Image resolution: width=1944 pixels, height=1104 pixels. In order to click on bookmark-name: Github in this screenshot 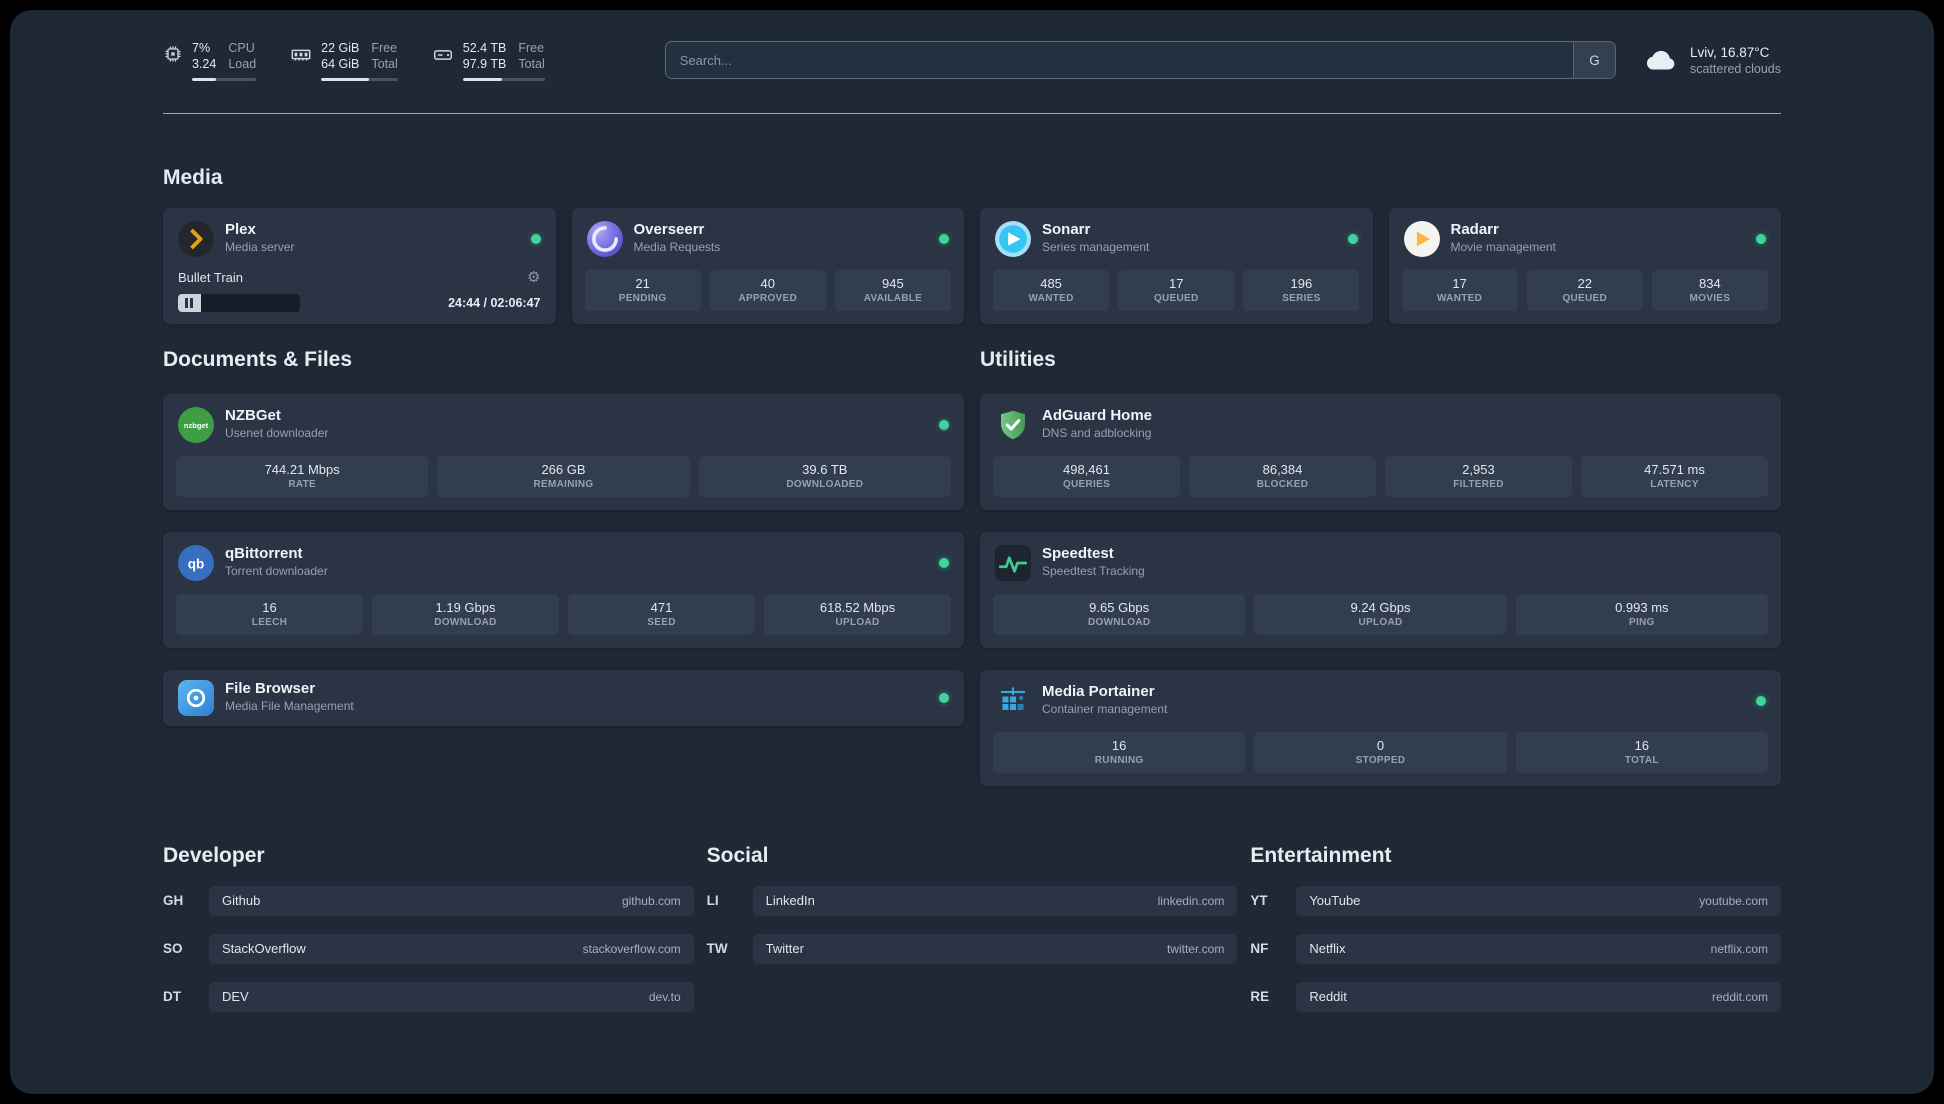, I will do `click(241, 900)`.